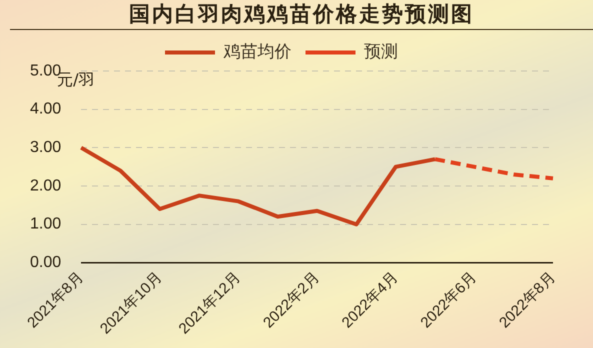 The width and height of the screenshot is (593, 348). Describe the element at coordinates (46, 147) in the screenshot. I see `y-tick-label: 3.00` at that location.